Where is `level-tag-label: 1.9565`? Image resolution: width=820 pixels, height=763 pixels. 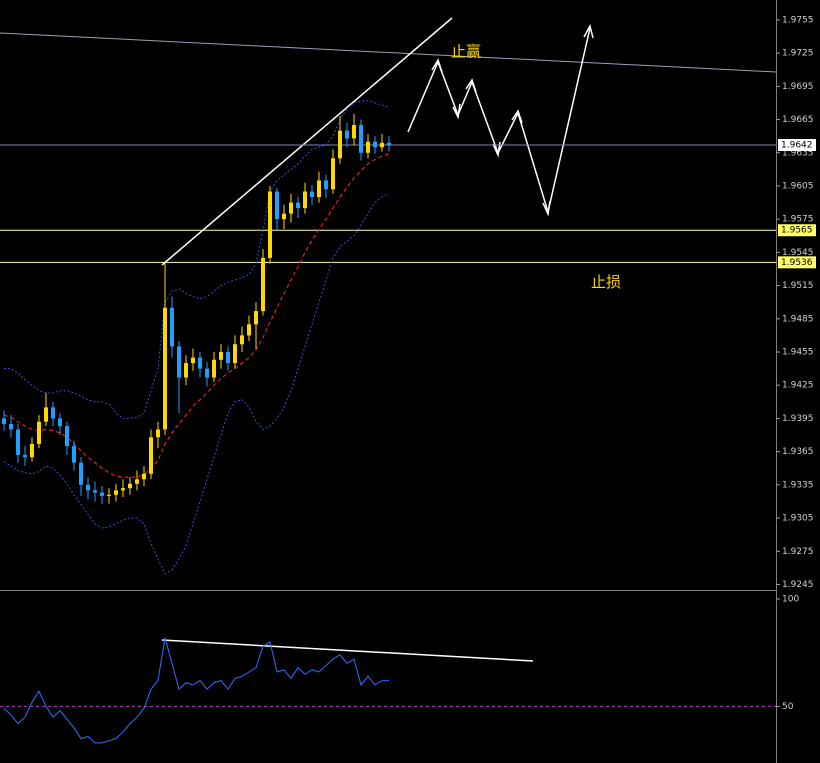
level-tag-label: 1.9565 is located at coordinates (797, 231).